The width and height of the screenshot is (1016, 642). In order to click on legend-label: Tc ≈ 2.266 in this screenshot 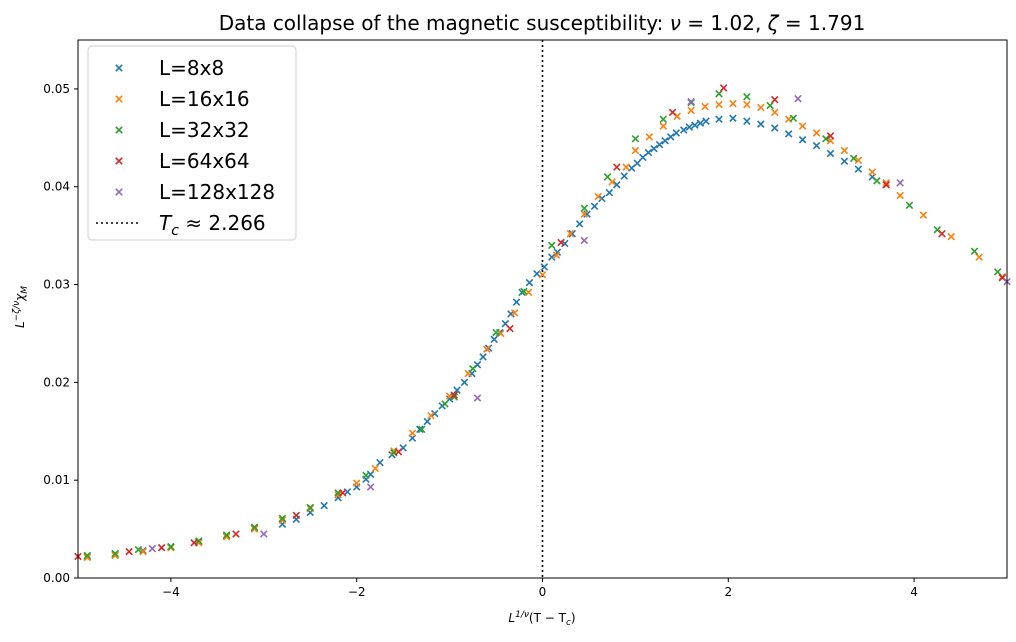, I will do `click(212, 225)`.